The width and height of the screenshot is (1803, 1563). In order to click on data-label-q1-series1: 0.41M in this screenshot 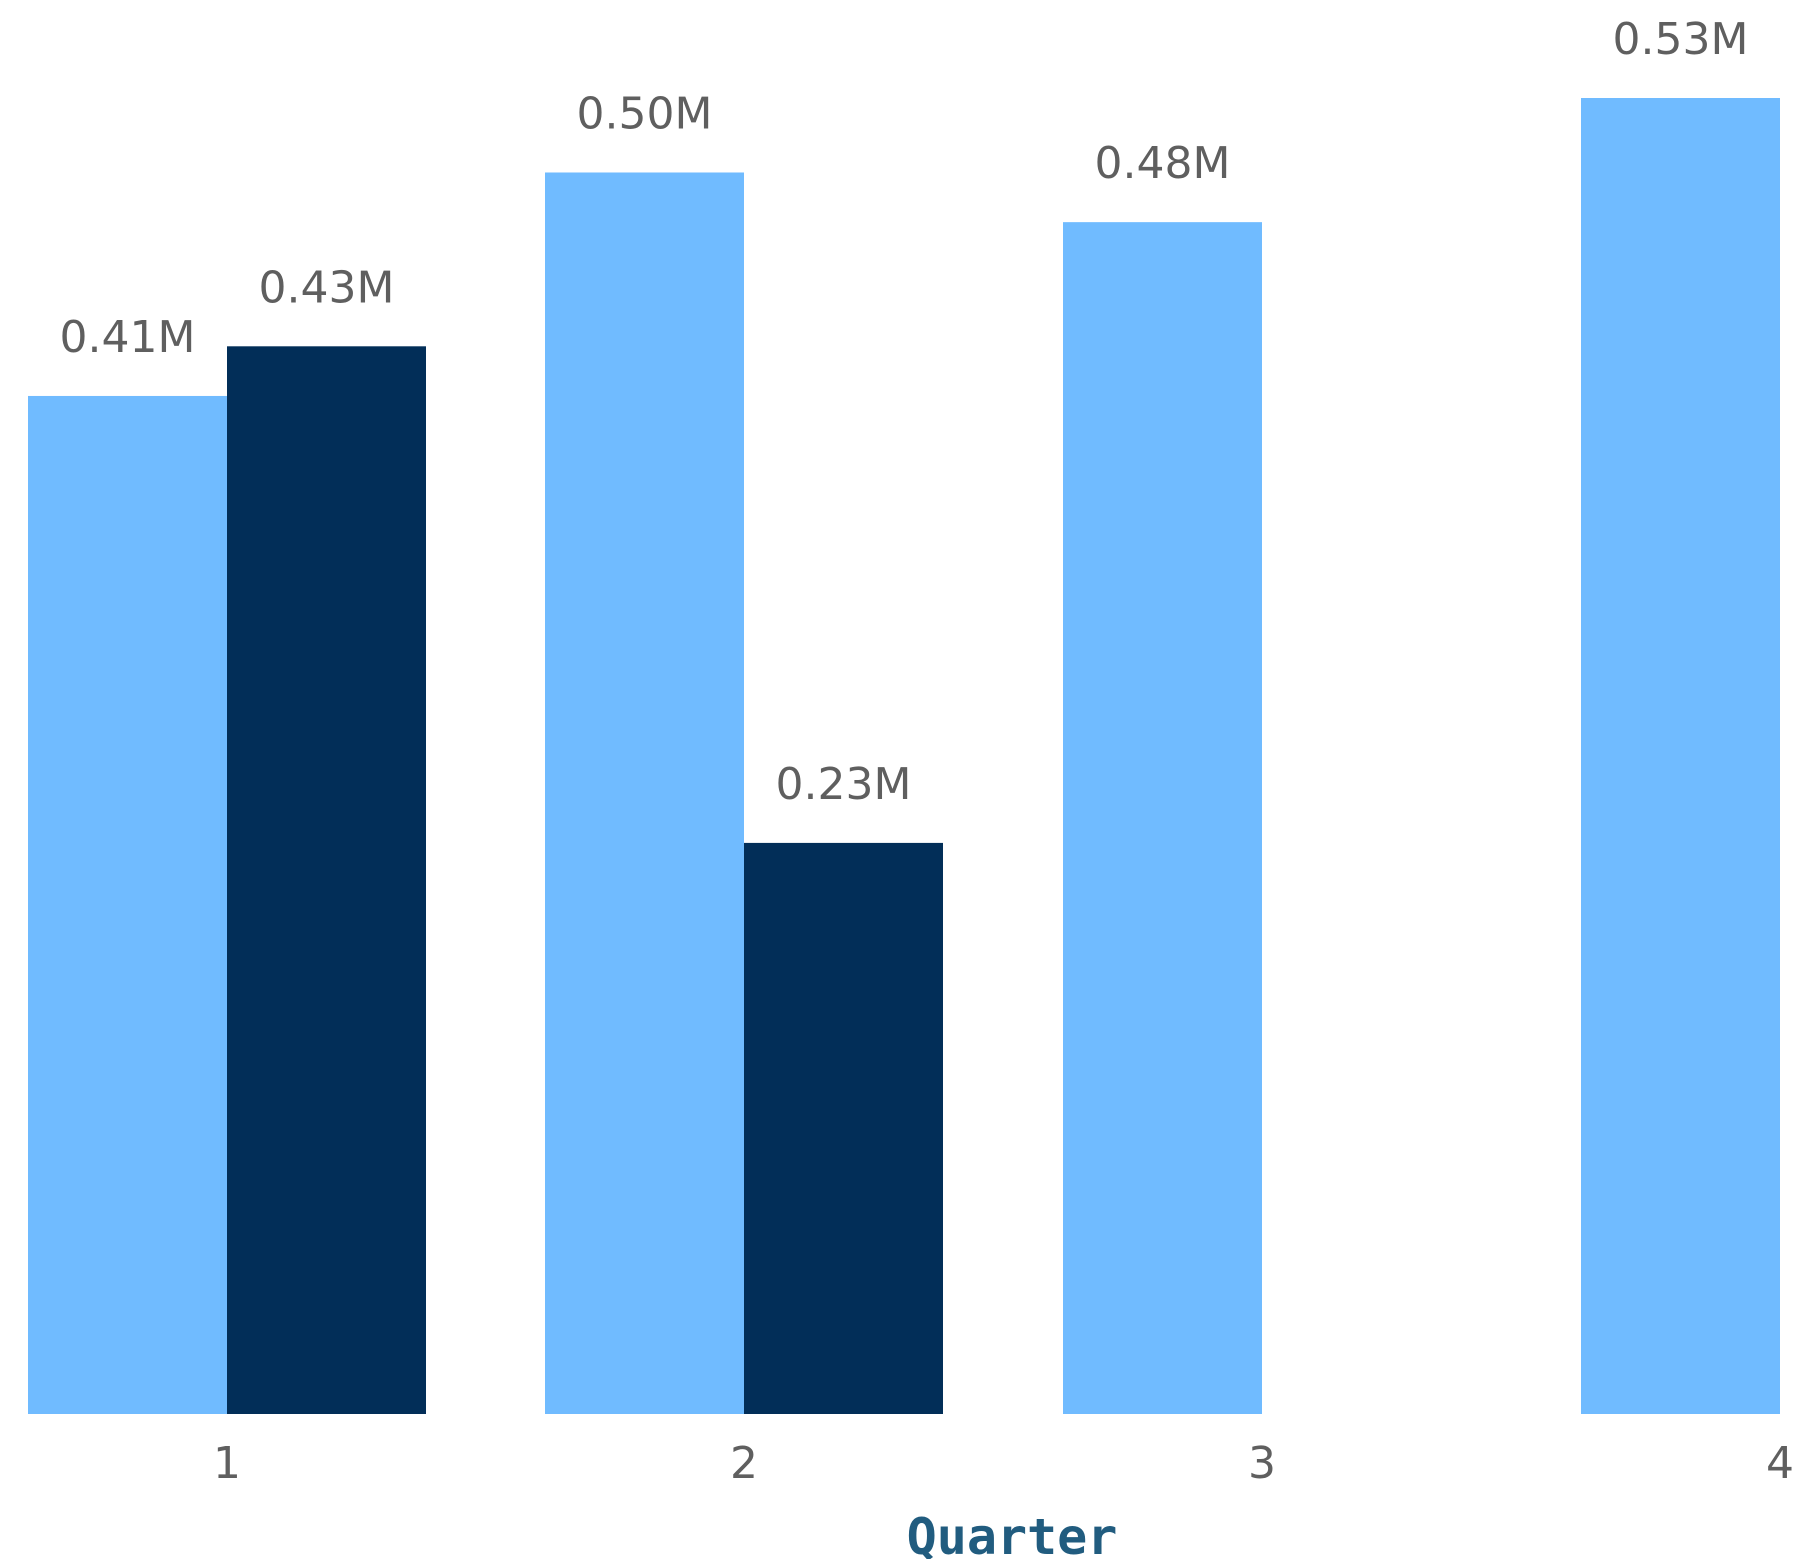, I will do `click(128, 337)`.